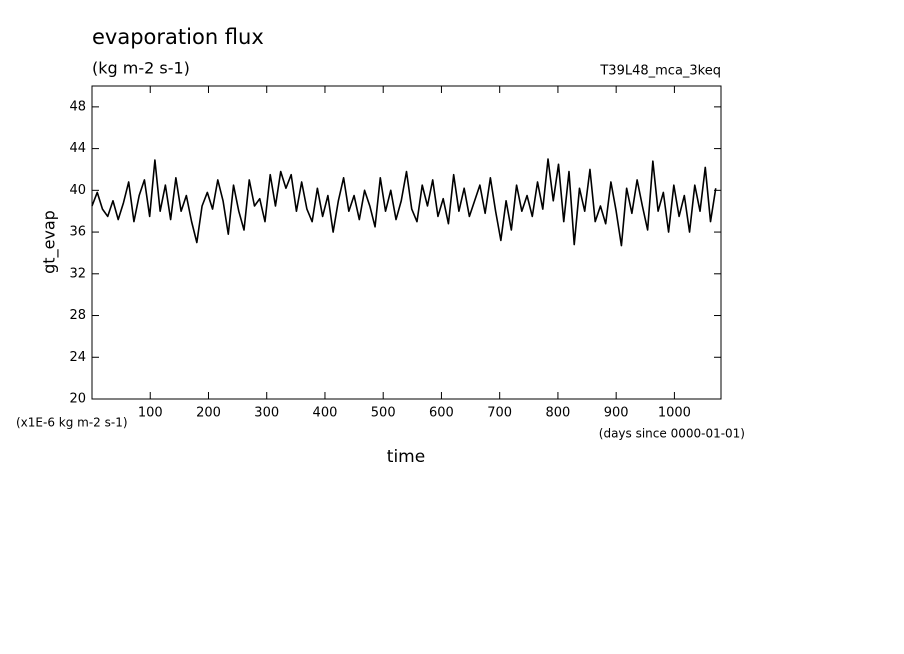  I want to click on series-line, so click(404, 202).